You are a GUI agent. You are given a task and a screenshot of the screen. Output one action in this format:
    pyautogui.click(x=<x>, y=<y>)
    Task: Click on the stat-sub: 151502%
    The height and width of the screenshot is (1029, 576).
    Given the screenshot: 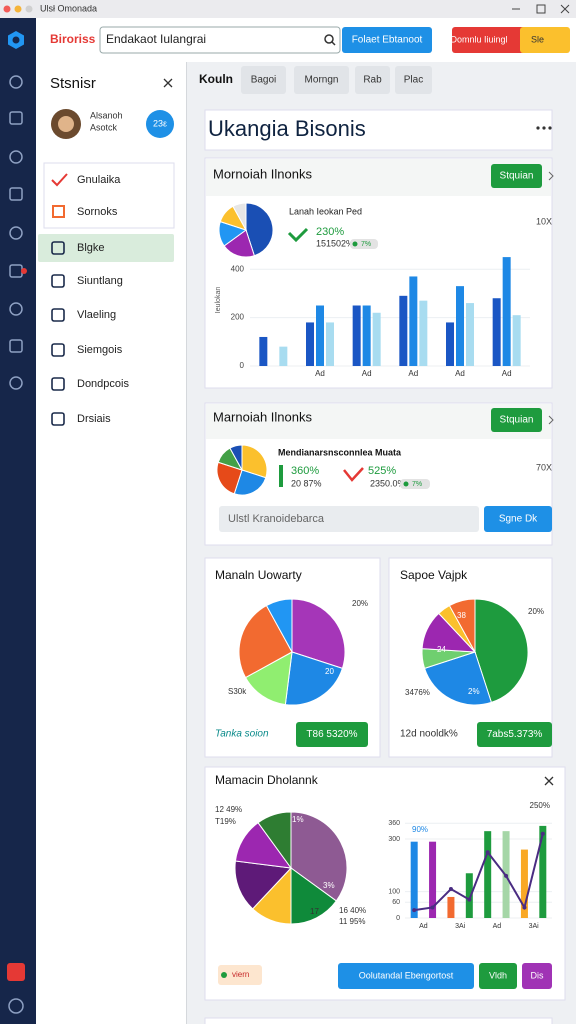 What is the action you would take?
    pyautogui.click(x=335, y=243)
    